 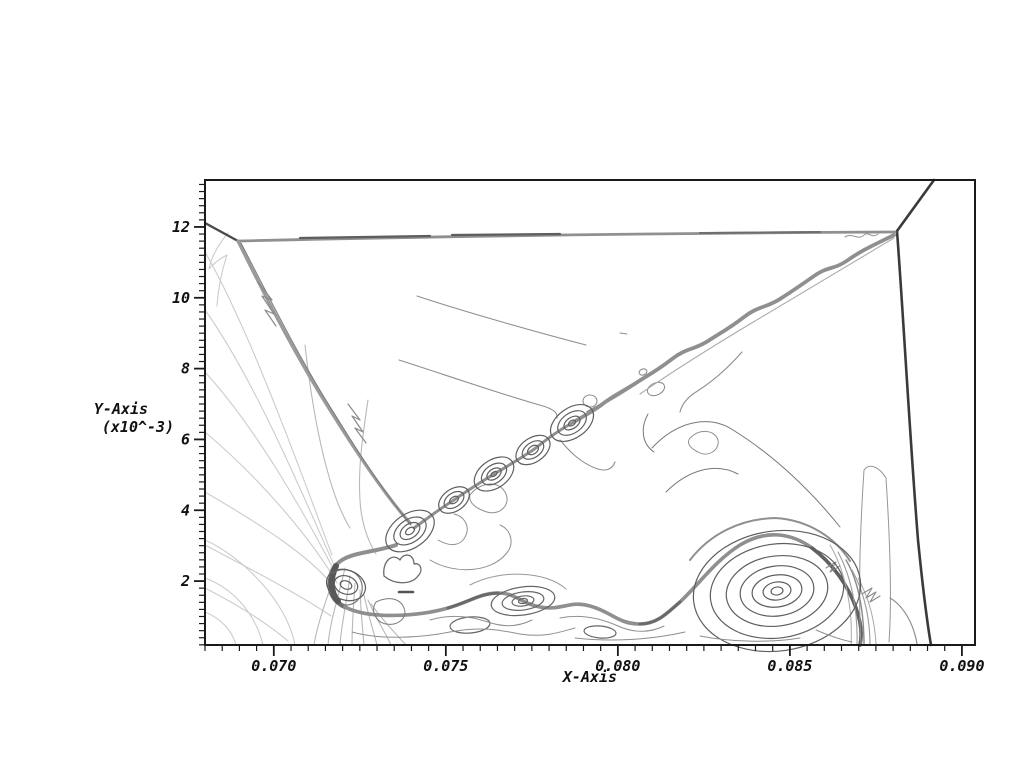 I want to click on y-tick-label: 12, so click(x=181, y=227).